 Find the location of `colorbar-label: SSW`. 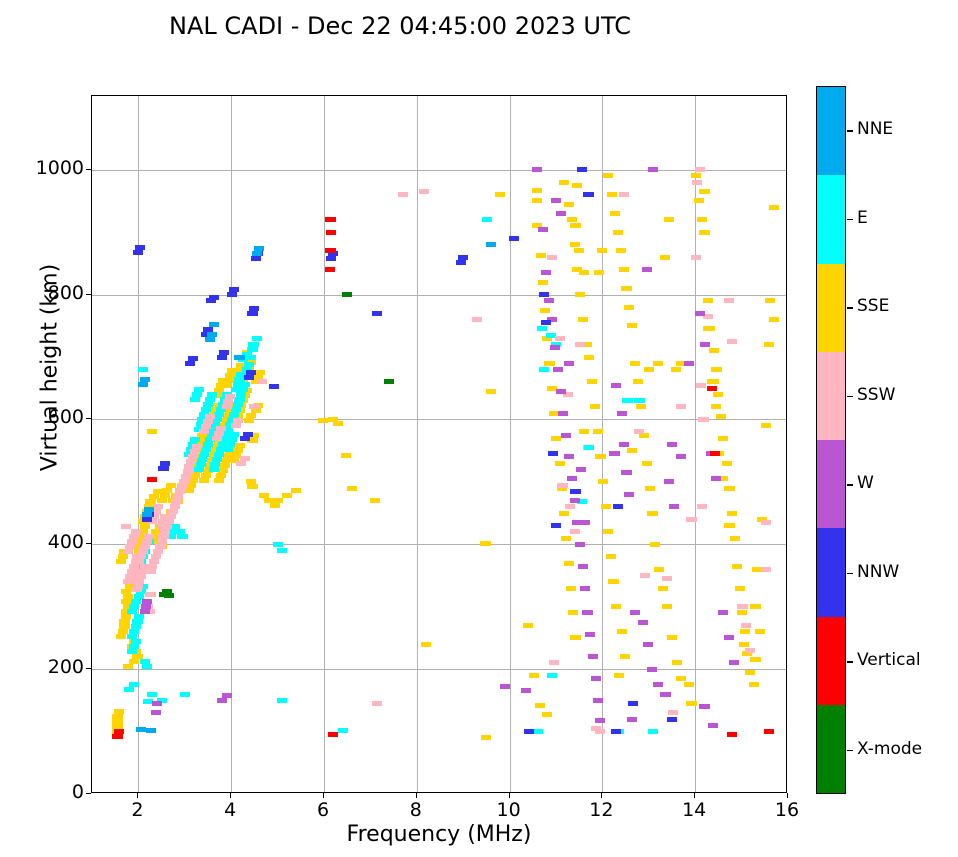

colorbar-label: SSW is located at coordinates (876, 394).